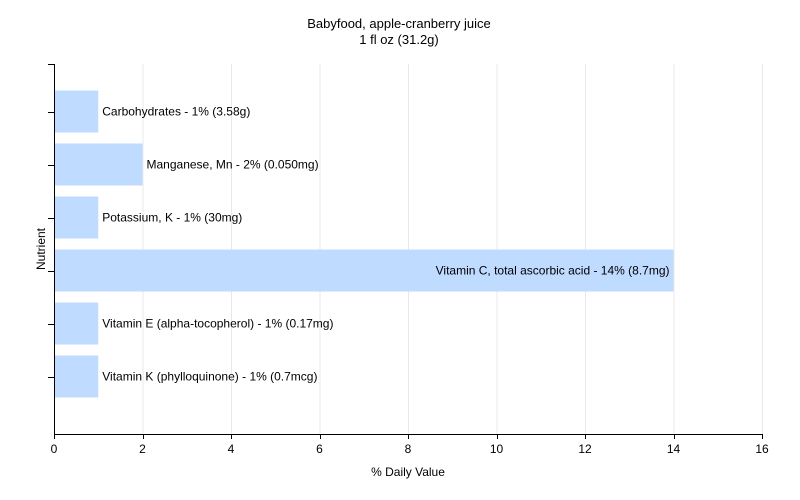 This screenshot has height=500, width=800. What do you see at coordinates (176, 112) in the screenshot?
I see `bar-label-0: Carbohydrates - 1% (3.58g)` at bounding box center [176, 112].